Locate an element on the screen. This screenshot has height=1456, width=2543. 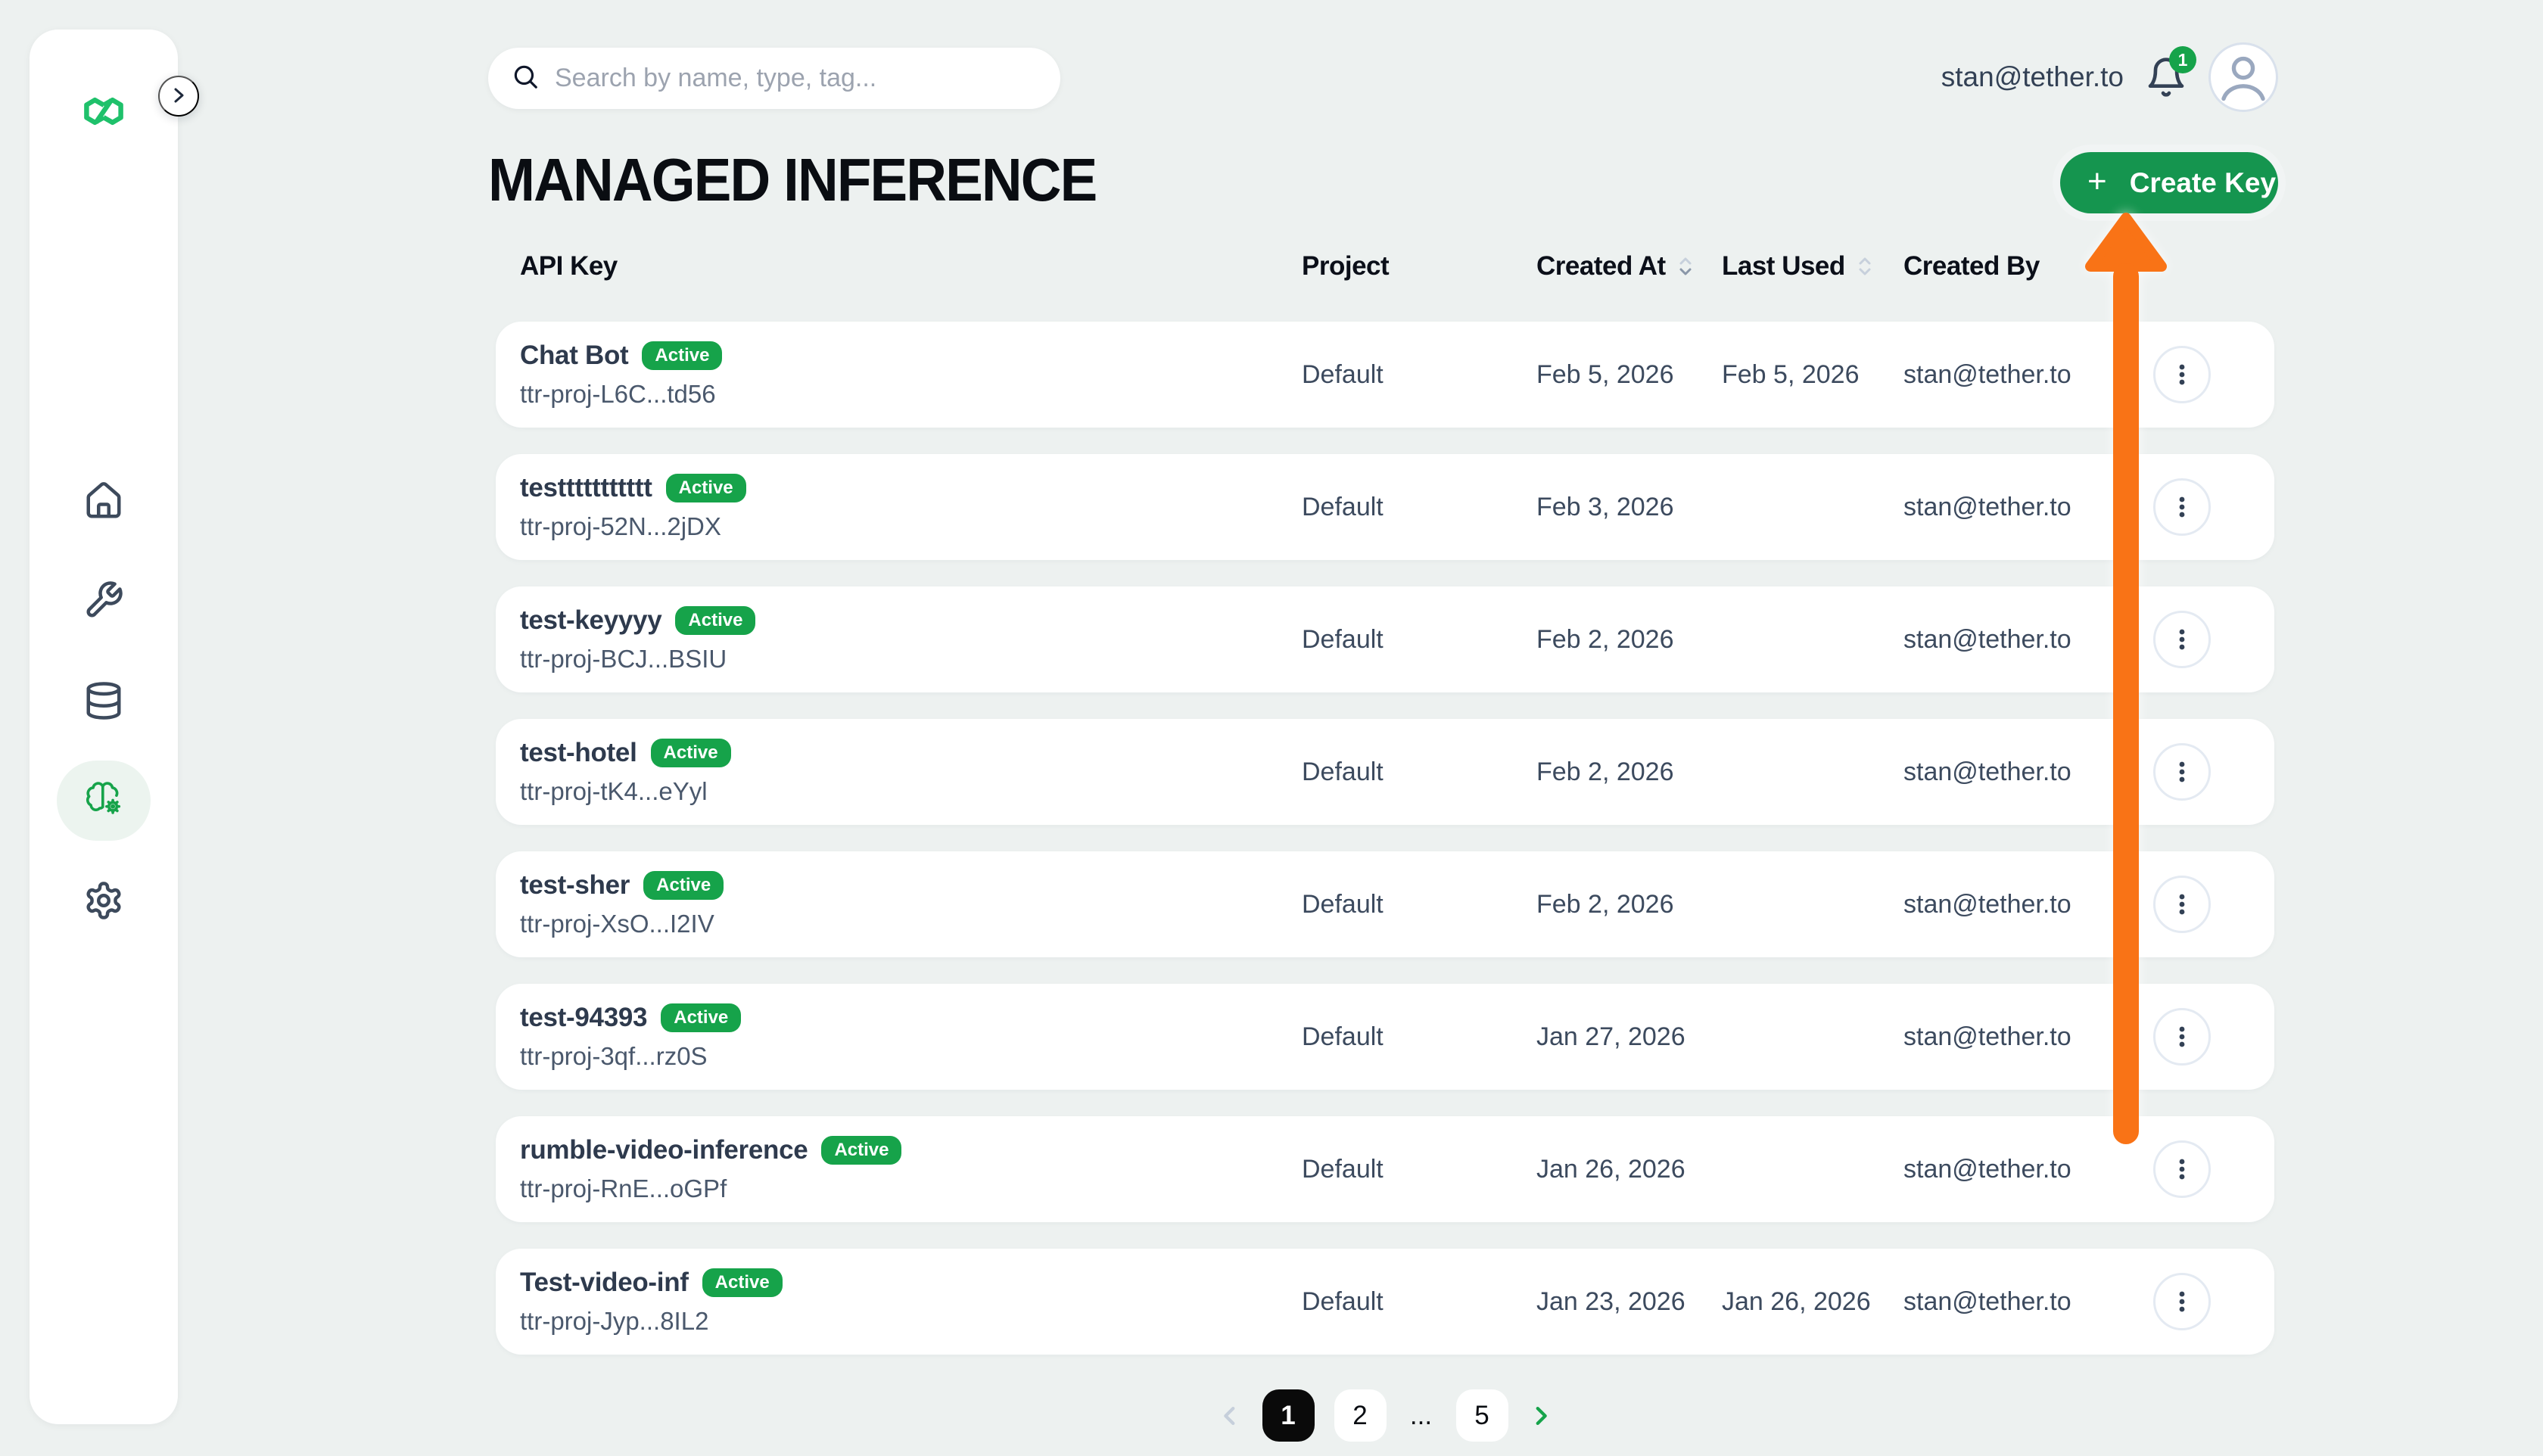
api-key-id: ttr-proj-L6C...td56 is located at coordinates (618, 394).